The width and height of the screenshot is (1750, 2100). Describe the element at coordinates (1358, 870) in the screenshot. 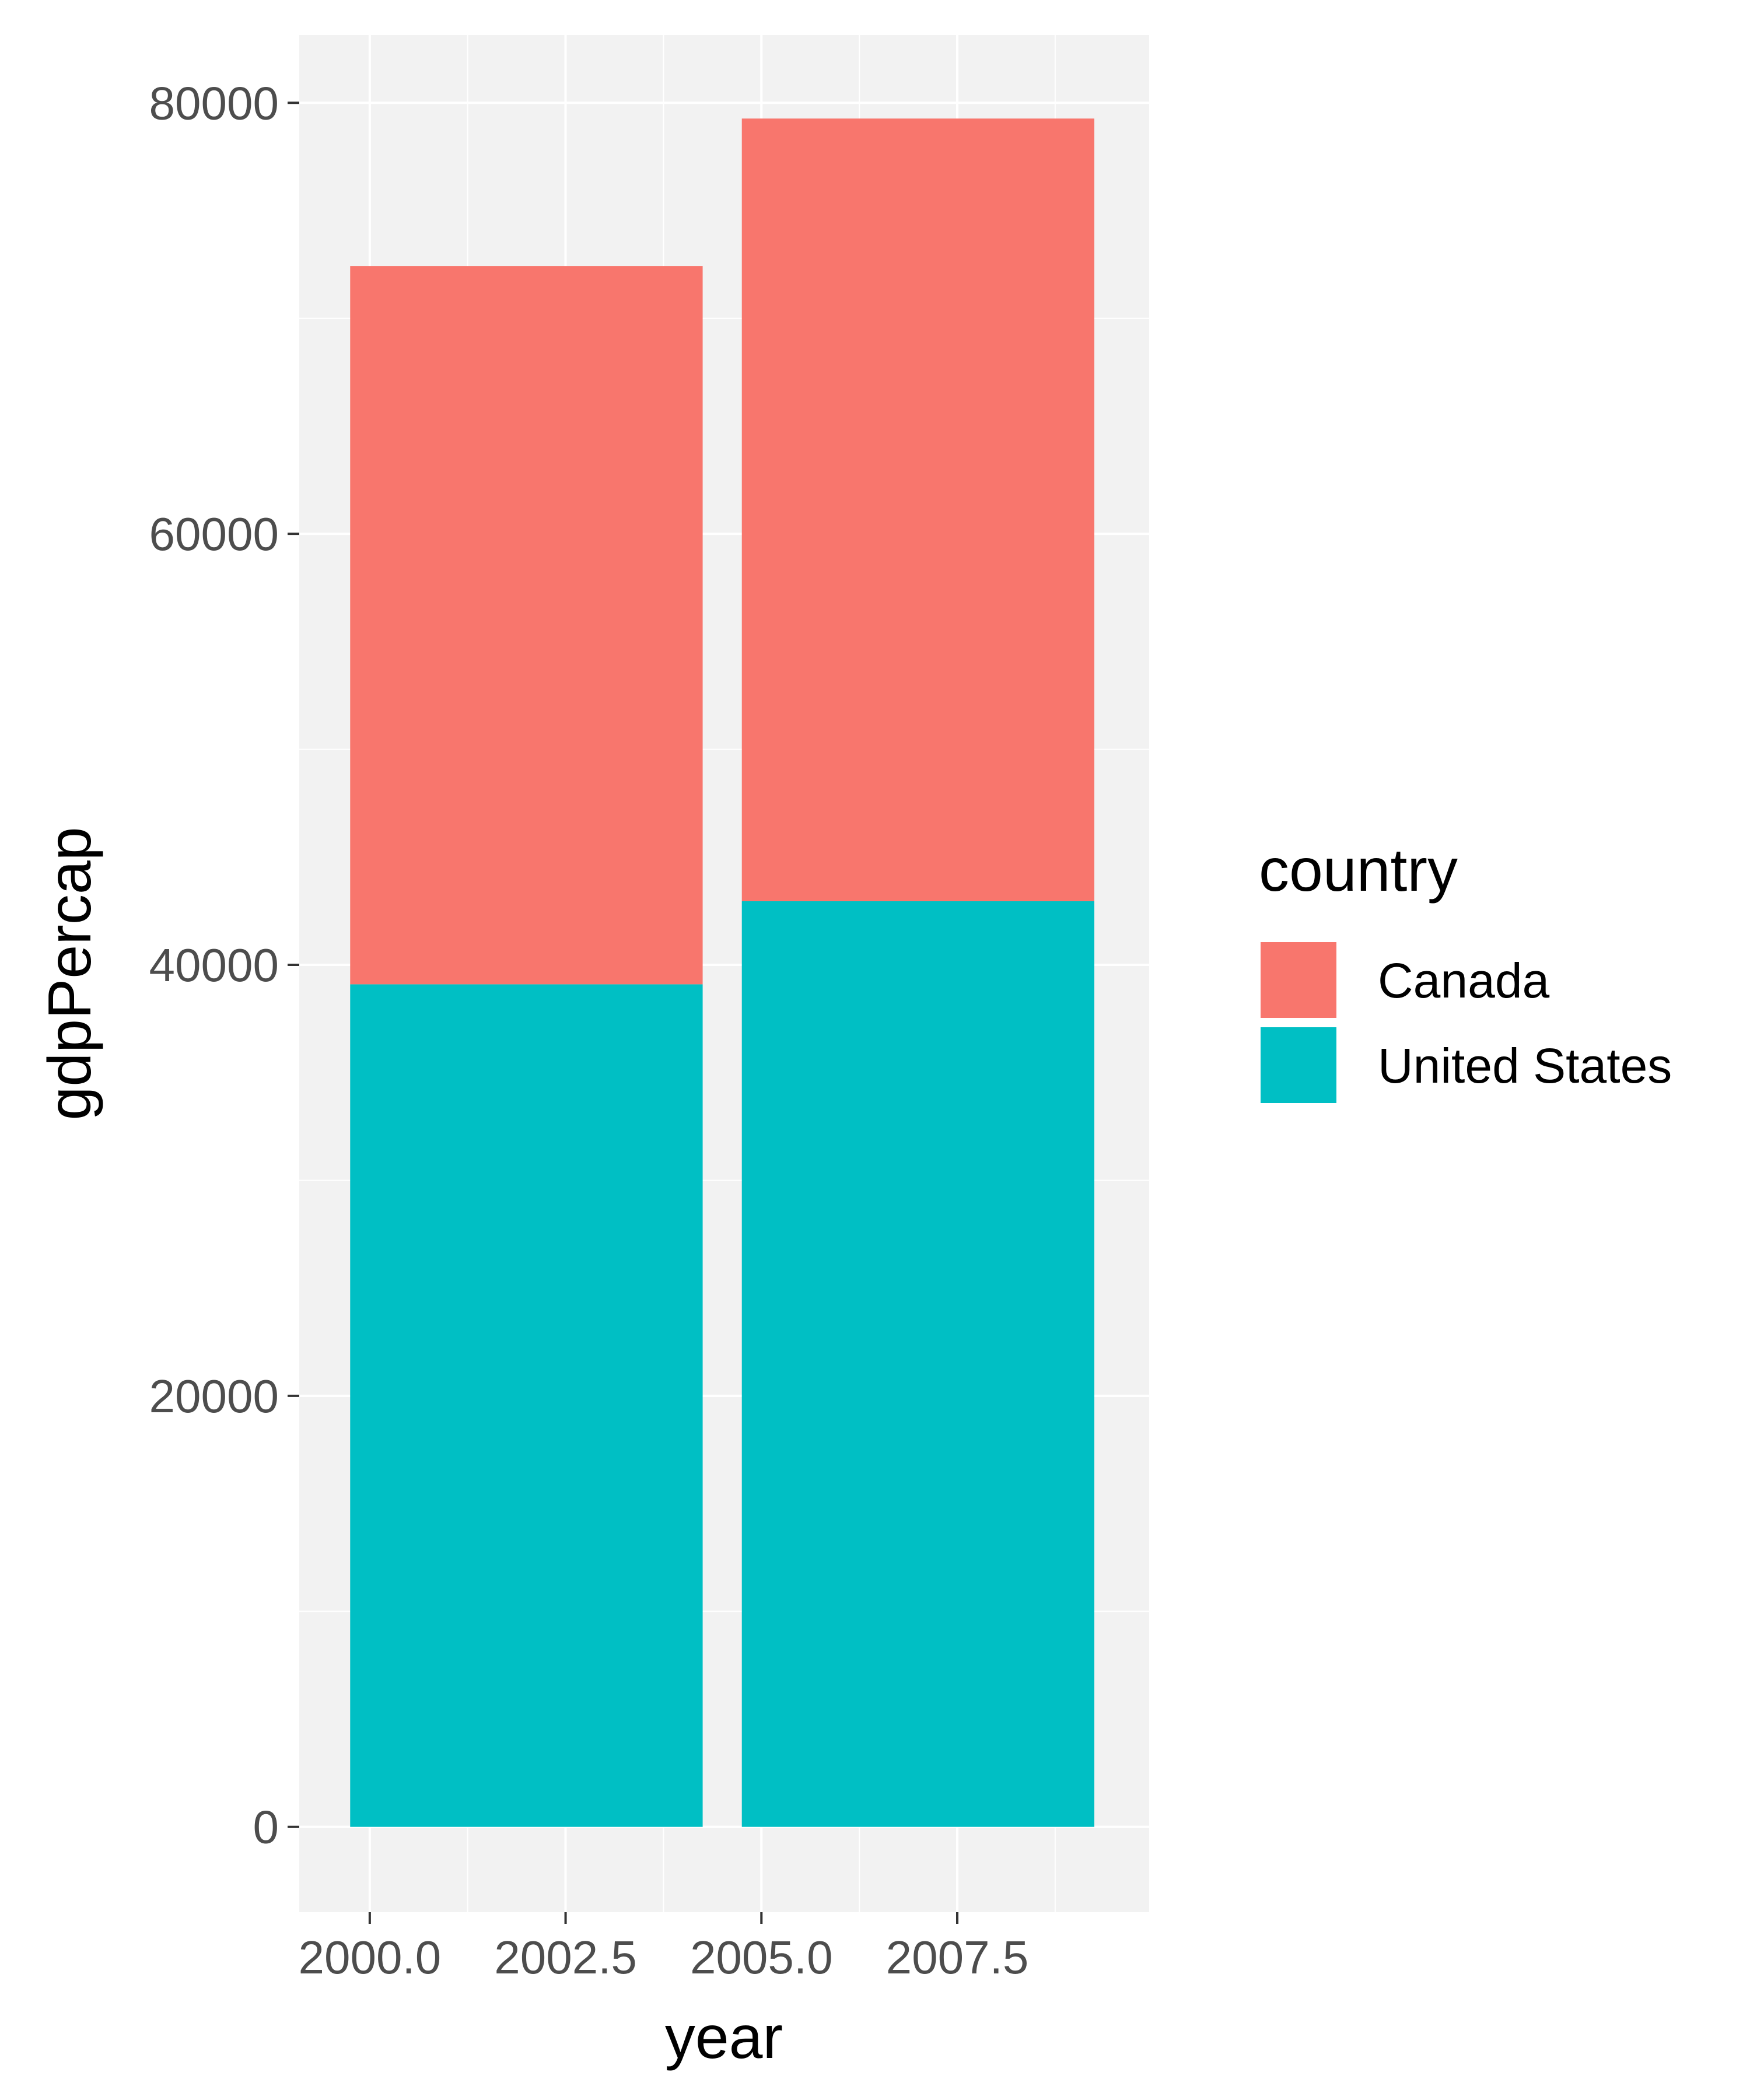

I see `legend-title: country` at that location.